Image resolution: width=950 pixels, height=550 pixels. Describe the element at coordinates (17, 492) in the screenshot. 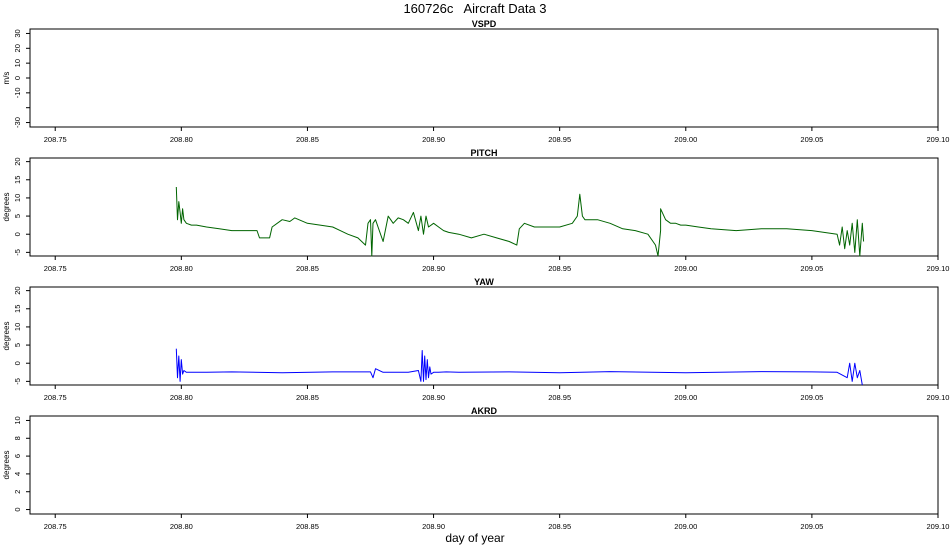

I see `y-tick-label: 2` at that location.